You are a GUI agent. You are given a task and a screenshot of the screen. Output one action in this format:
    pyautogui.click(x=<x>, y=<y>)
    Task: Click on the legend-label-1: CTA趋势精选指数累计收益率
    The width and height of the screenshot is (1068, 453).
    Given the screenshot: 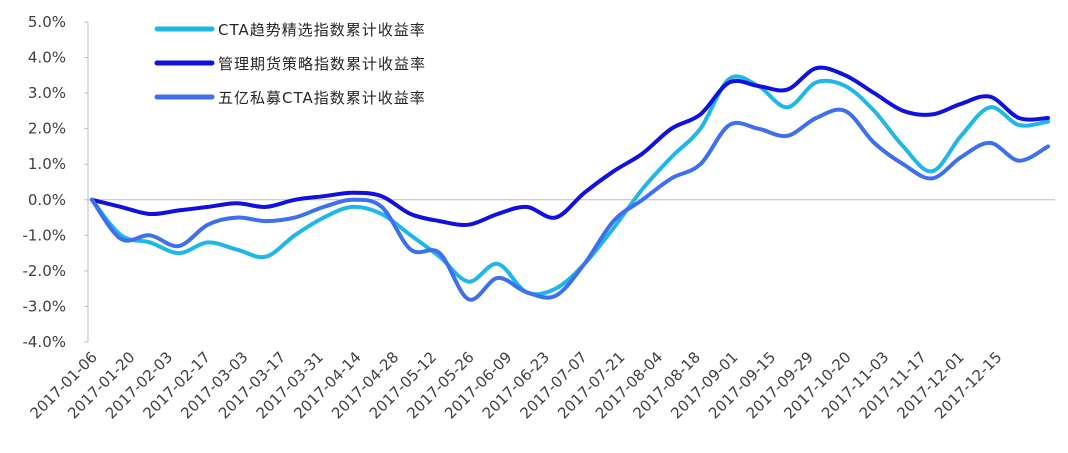 What is the action you would take?
    pyautogui.click(x=322, y=30)
    